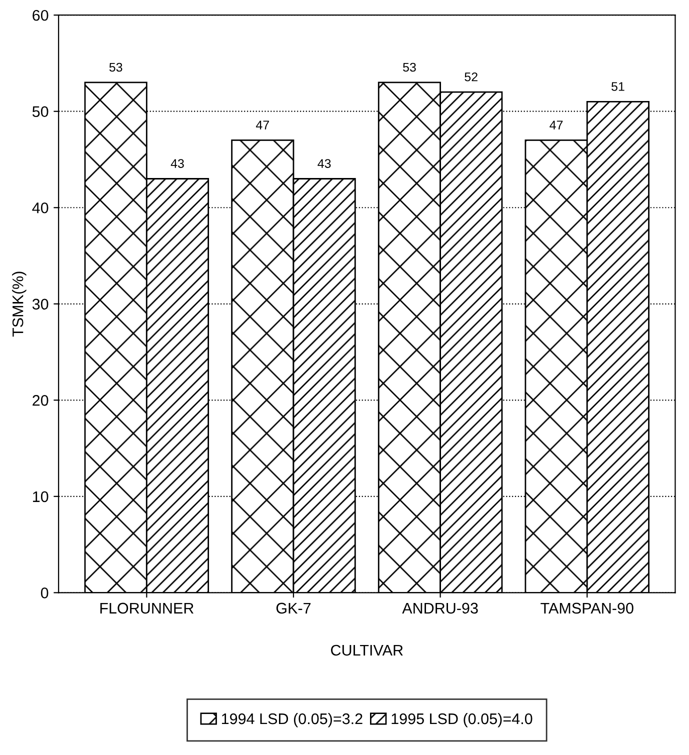 The height and width of the screenshot is (755, 689). What do you see at coordinates (587, 608) in the screenshot?
I see `x-tick-label: TAMSPAN-90` at bounding box center [587, 608].